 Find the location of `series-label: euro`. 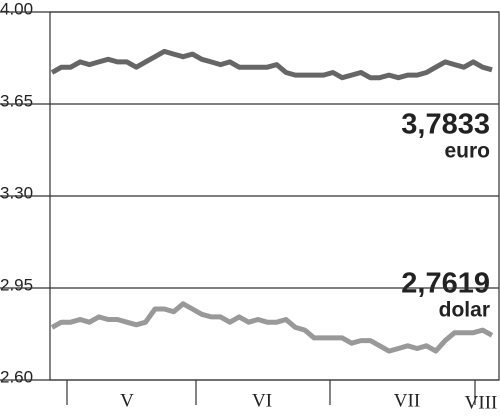

series-label: euro is located at coordinates (467, 151).